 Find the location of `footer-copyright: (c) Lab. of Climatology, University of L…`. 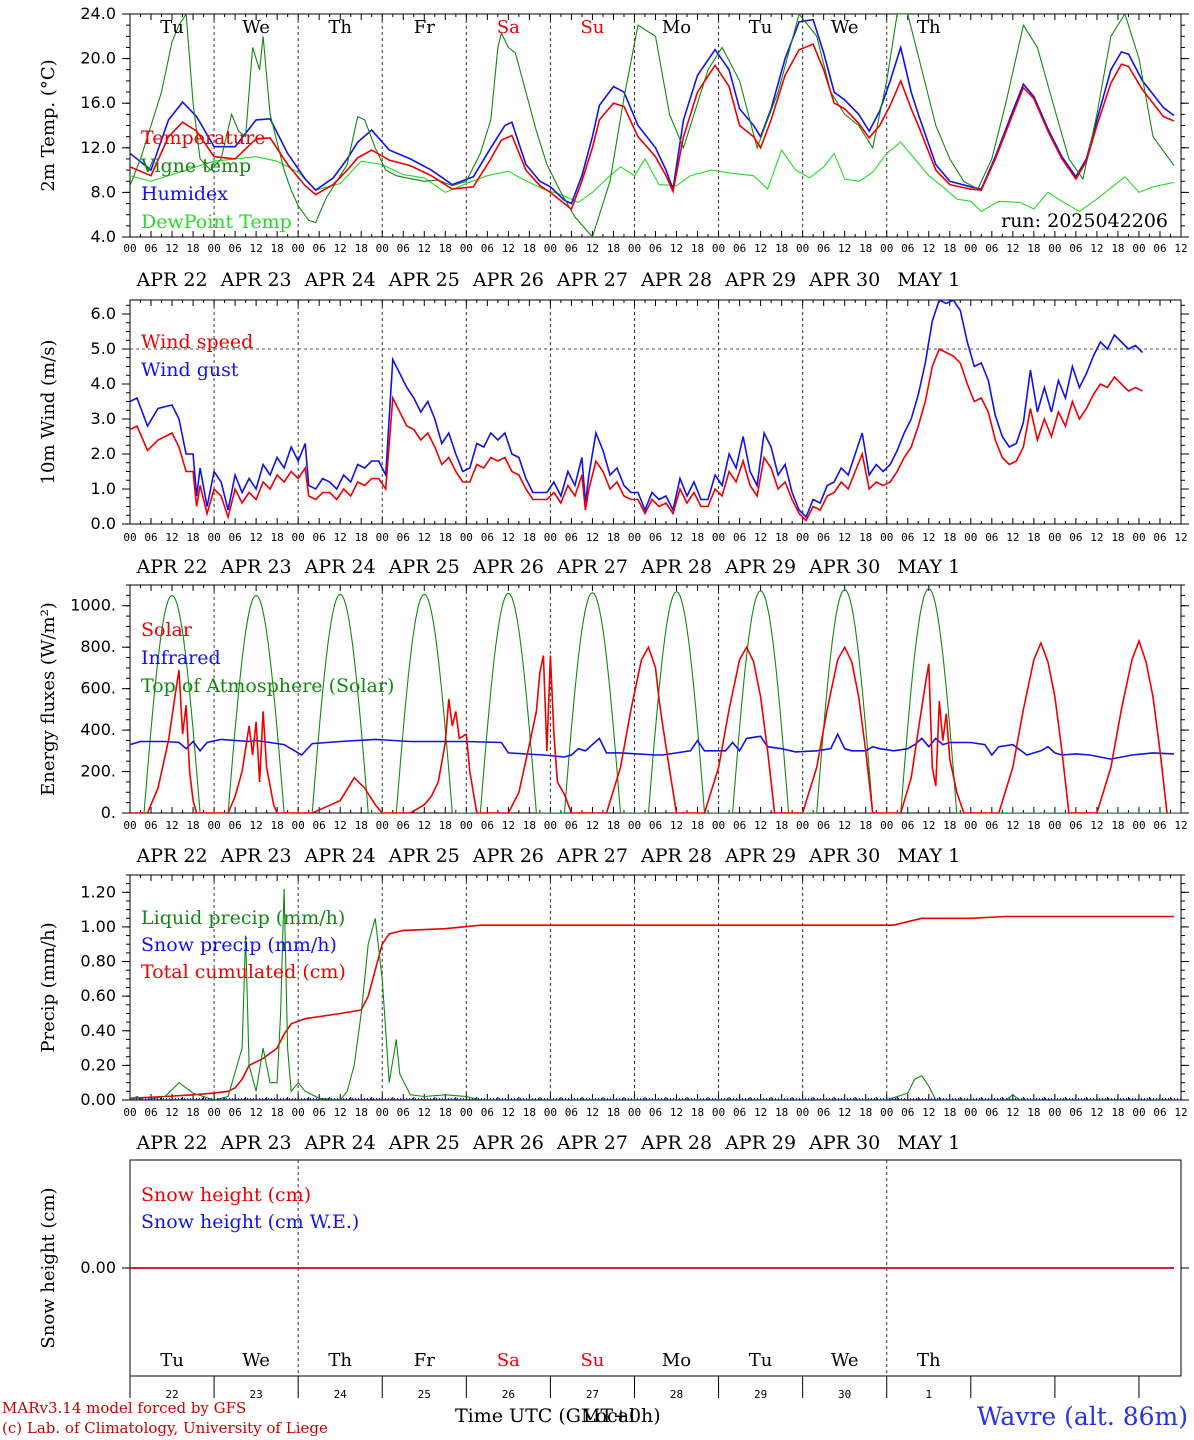

footer-copyright: (c) Lab. of Climatology, University of L… is located at coordinates (165, 1428).